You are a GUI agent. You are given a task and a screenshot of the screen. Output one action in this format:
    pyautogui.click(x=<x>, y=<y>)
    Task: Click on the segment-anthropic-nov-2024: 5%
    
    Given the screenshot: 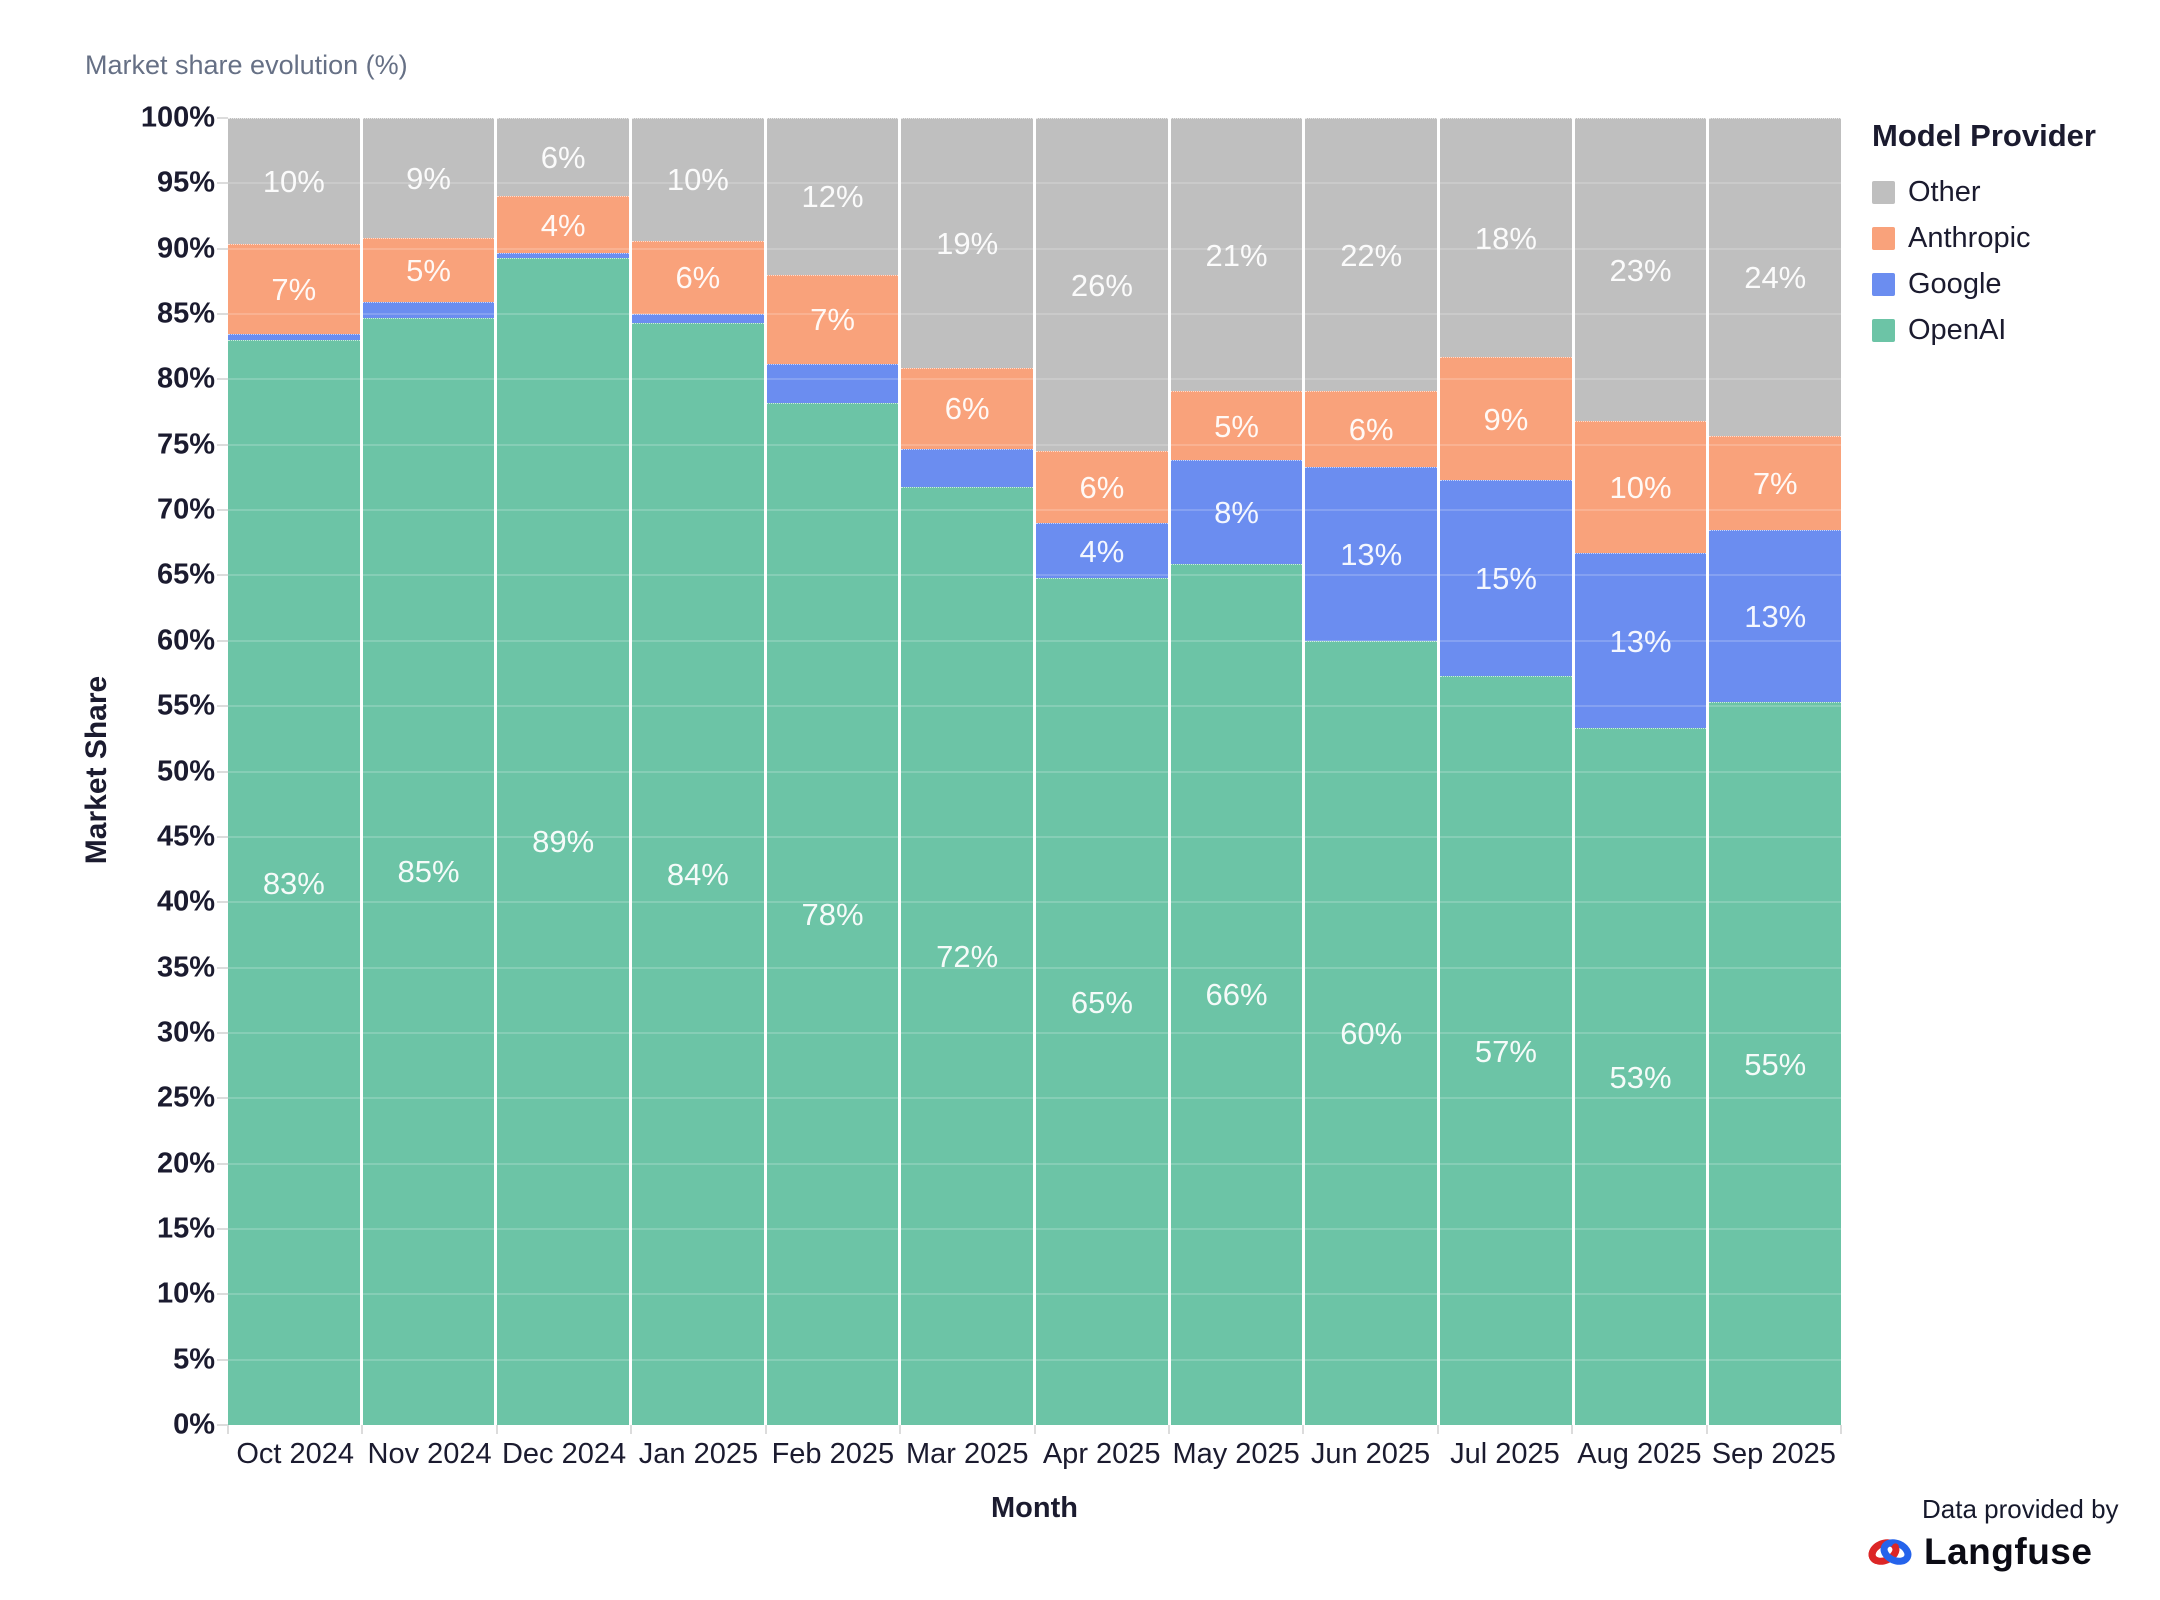 What is the action you would take?
    pyautogui.click(x=428, y=270)
    